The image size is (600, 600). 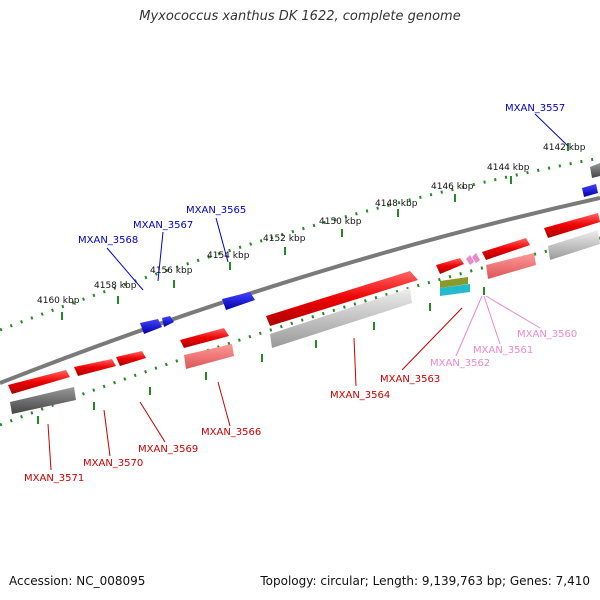 What do you see at coordinates (168, 449) in the screenshot?
I see `gene-label: MXAN_3569` at bounding box center [168, 449].